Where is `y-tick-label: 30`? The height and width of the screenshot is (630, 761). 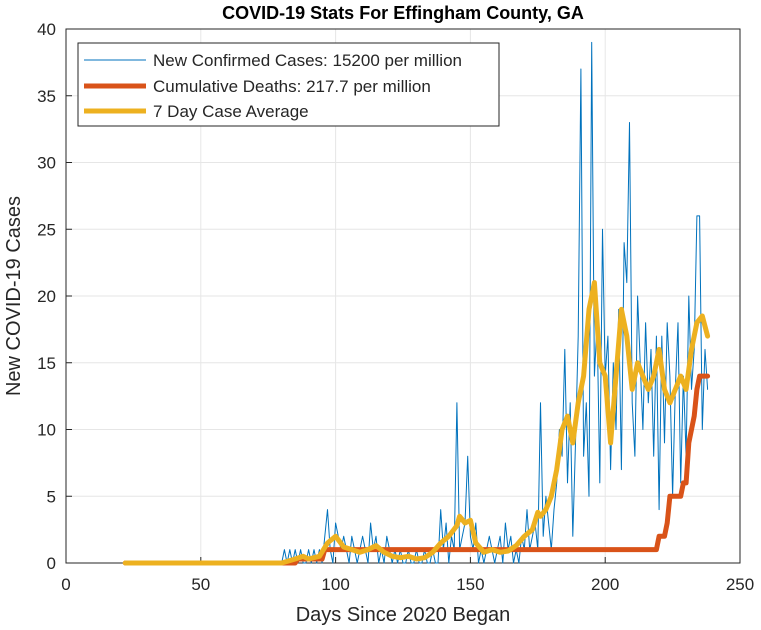 y-tick-label: 30 is located at coordinates (46, 163).